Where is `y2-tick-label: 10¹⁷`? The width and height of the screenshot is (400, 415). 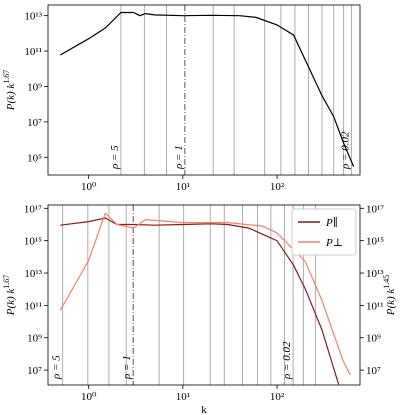
y2-tick-label: 10¹⁷ is located at coordinates (375, 209).